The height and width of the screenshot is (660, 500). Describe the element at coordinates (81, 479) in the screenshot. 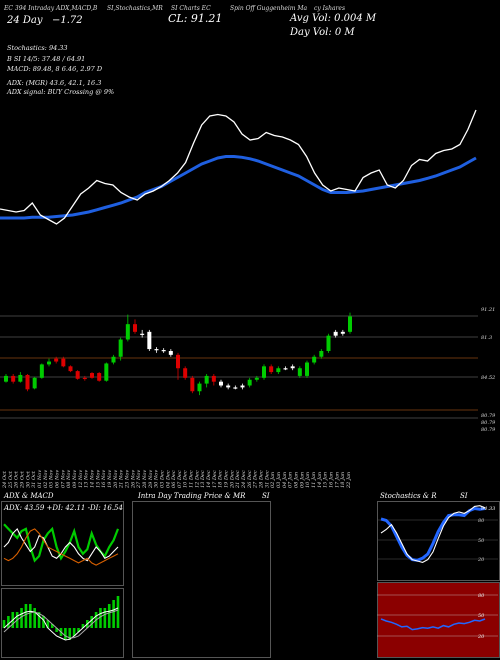

I see `date-tick-label: 12 Nov` at that location.